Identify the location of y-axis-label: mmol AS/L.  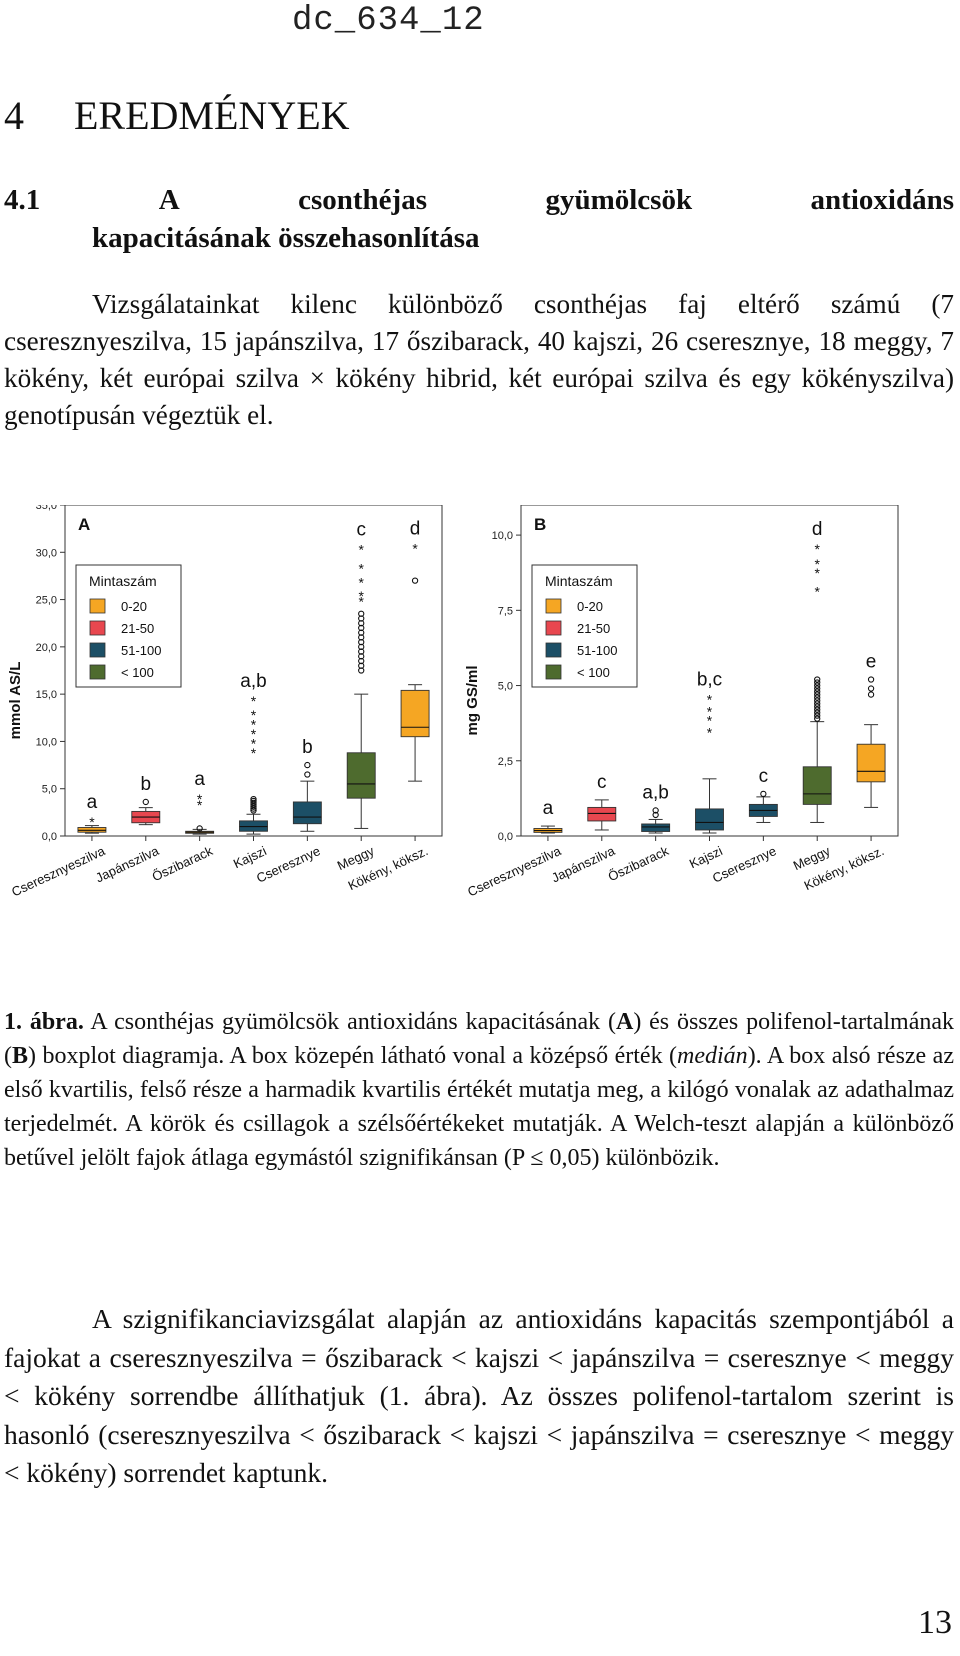
(15, 701).